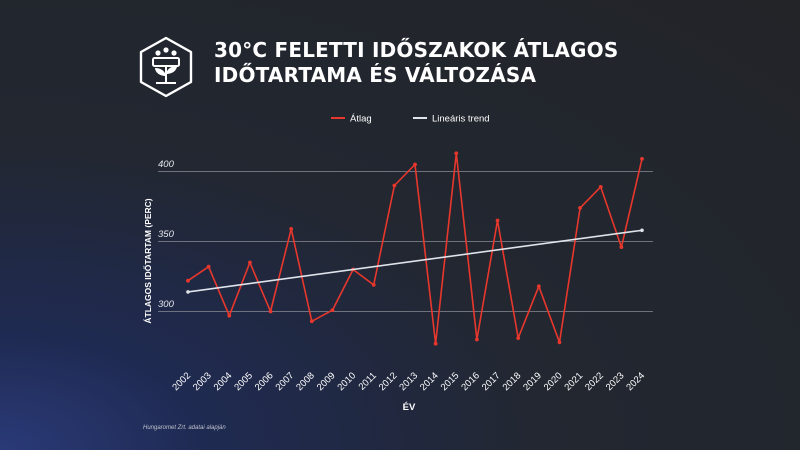 The width and height of the screenshot is (800, 450). I want to click on average-point-2013, so click(415, 164).